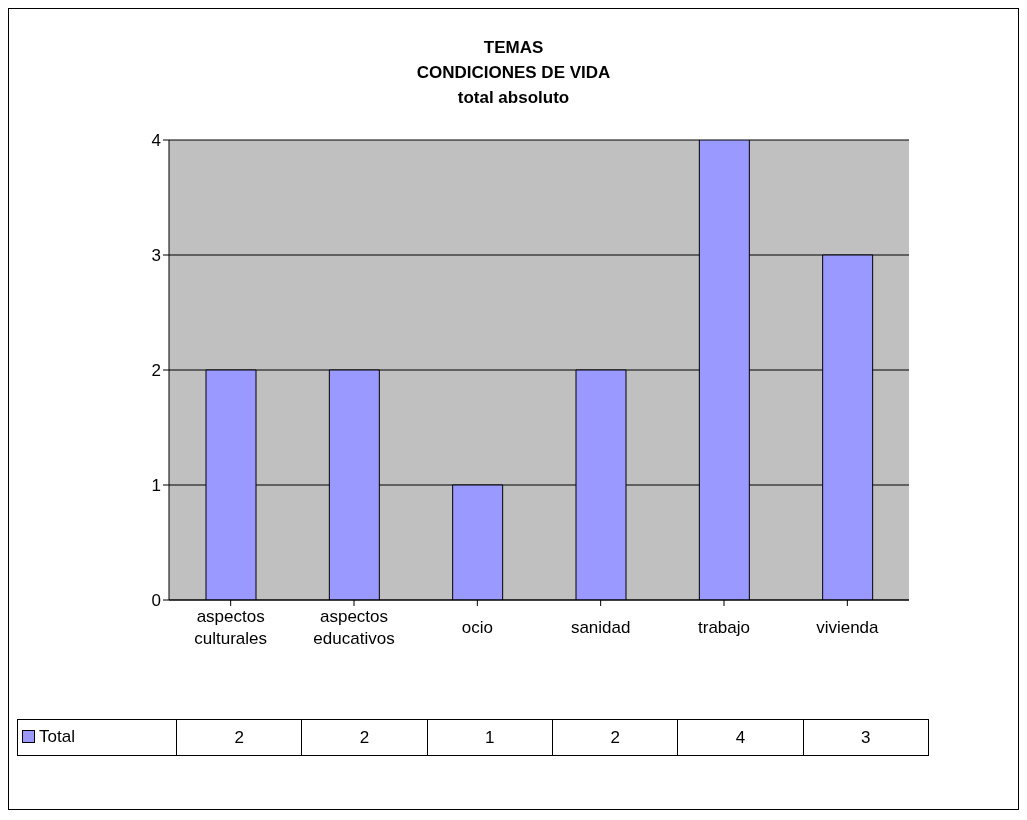 This screenshot has width=1027, height=820. I want to click on x-tick-label: sanidad, so click(600, 627).